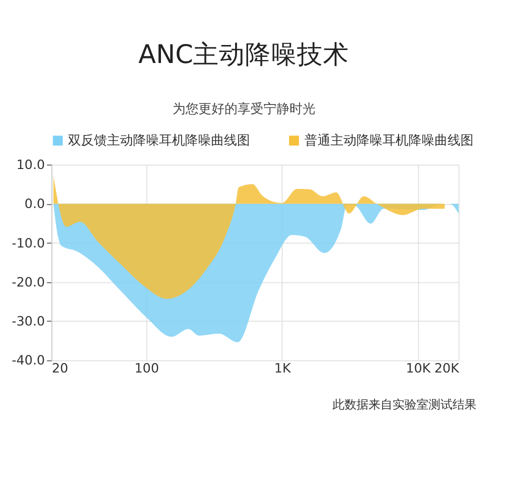  I want to click on text: 此数据来自实验室测试结果, so click(404, 405).